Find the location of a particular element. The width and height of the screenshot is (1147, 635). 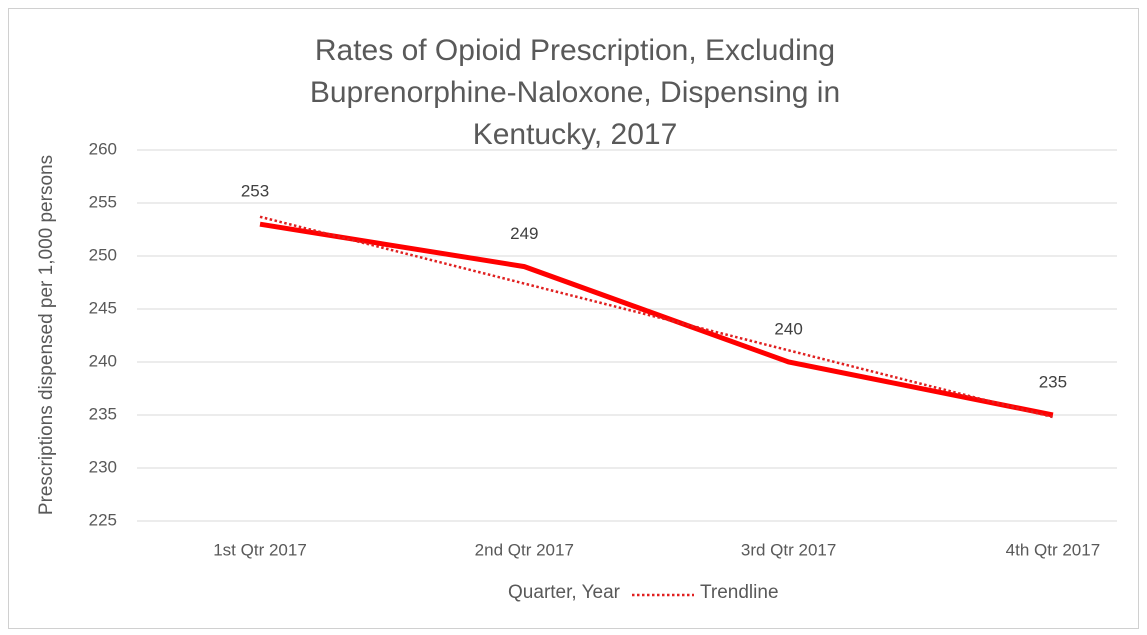

x-axis-title: Quarter, Year is located at coordinates (564, 592).